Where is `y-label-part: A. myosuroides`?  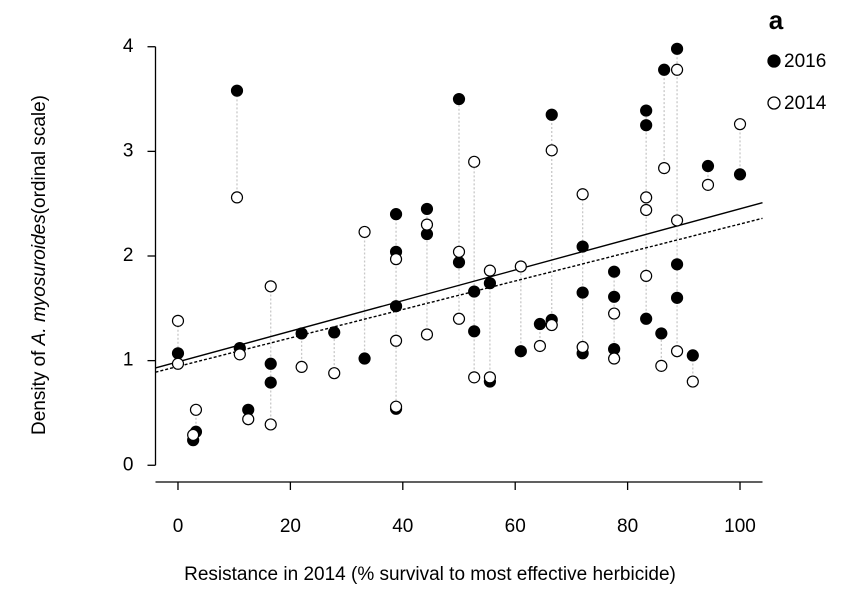
y-label-part: A. myosuroides is located at coordinates (39, 280).